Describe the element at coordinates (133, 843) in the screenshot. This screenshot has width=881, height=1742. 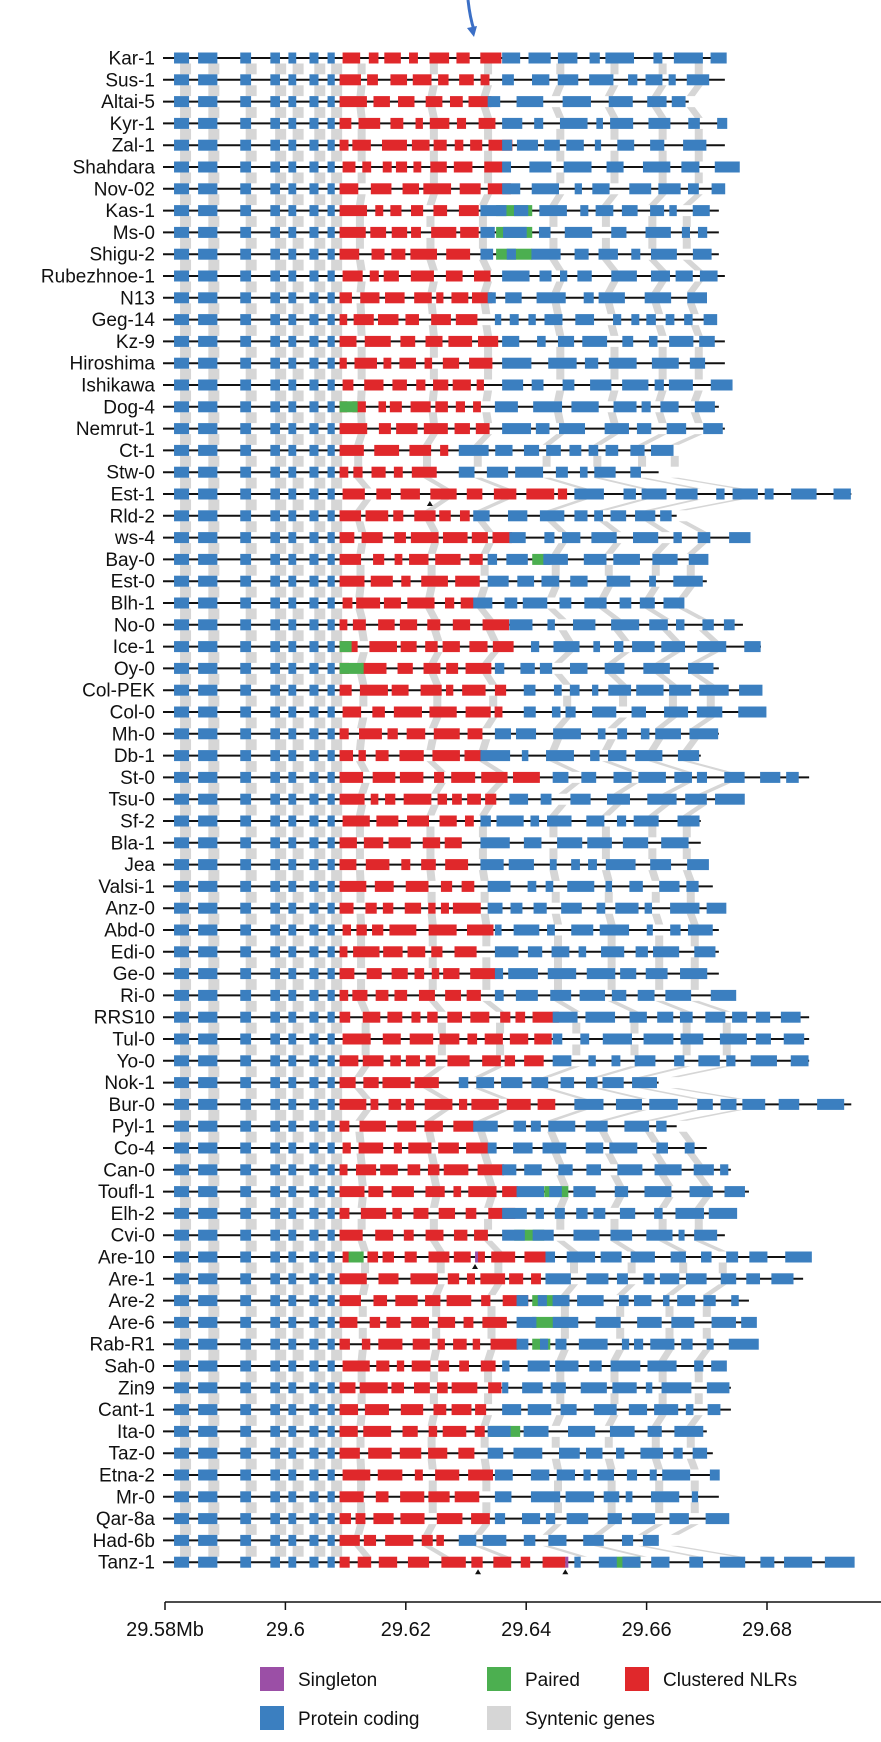
I see `accession-label: Bla-1` at that location.